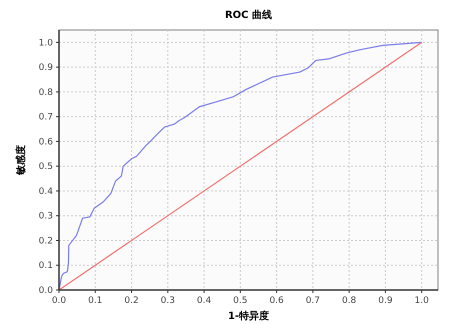 The height and width of the screenshot is (324, 454). Describe the element at coordinates (46, 191) in the screenshot. I see `y-tick-label: 0.4` at that location.